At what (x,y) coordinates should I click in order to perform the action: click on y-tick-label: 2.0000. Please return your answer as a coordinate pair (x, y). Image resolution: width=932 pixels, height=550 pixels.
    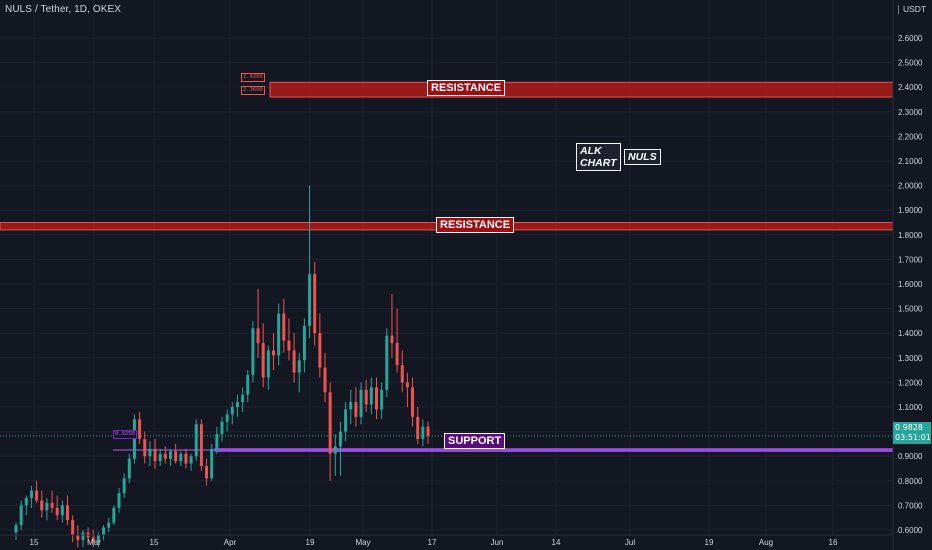
    Looking at the image, I should click on (910, 186).